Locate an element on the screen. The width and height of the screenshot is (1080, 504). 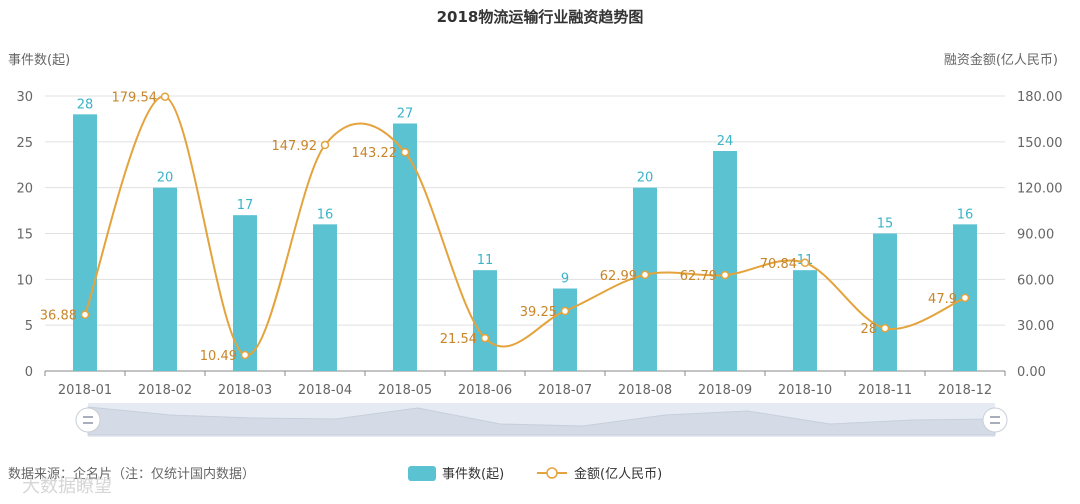
line-value-label: 47.9 is located at coordinates (942, 299).